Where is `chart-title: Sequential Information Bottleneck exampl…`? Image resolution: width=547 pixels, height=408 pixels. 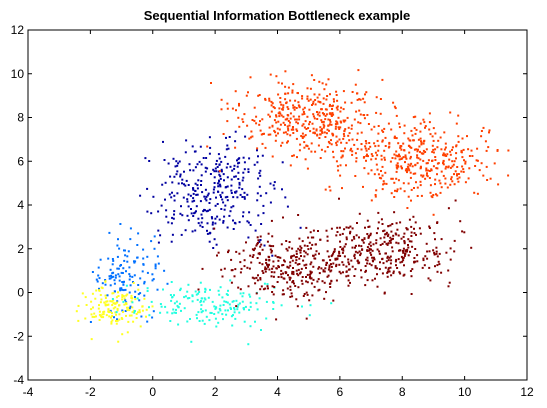 chart-title: Sequential Information Bottleneck exampl… is located at coordinates (277, 15).